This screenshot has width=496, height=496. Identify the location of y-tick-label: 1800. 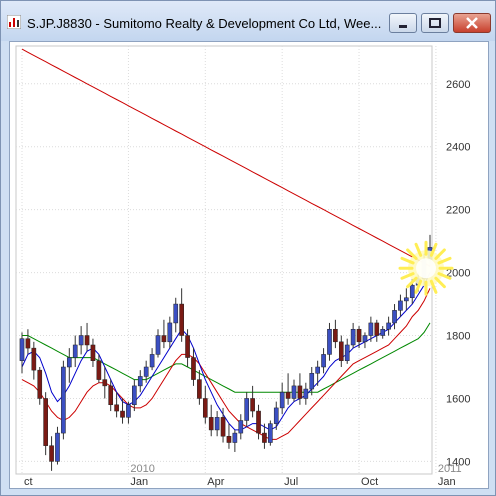
(458, 337).